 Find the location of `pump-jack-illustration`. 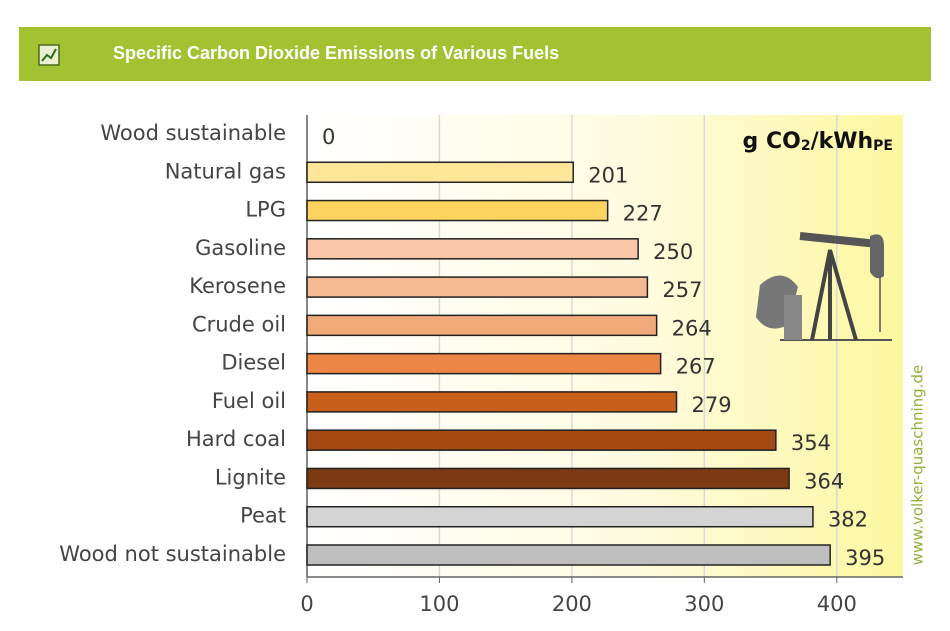

pump-jack-illustration is located at coordinates (824, 286).